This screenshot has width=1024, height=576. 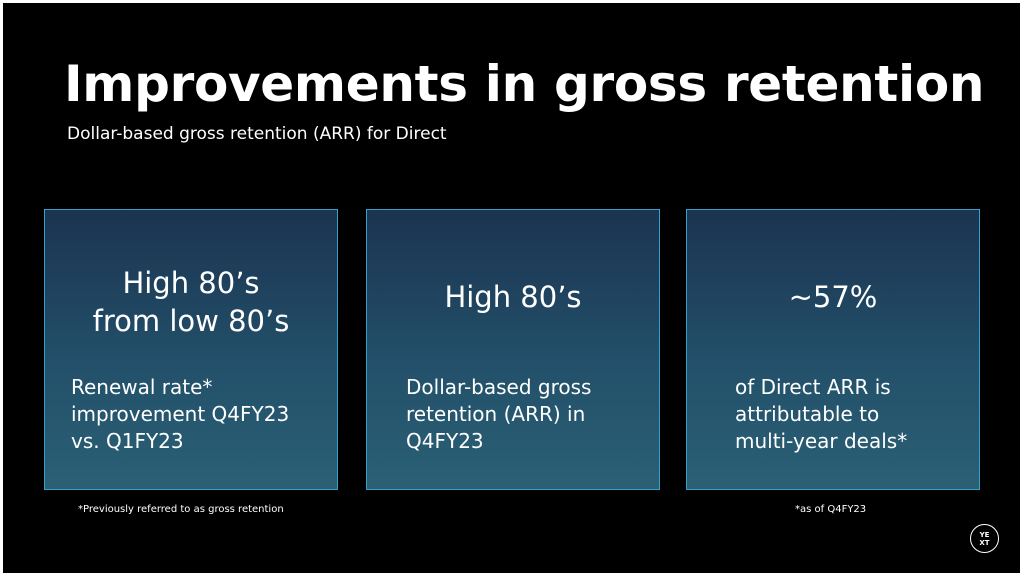 I want to click on footnote-as-of: *as of Q4FY23, so click(x=831, y=509).